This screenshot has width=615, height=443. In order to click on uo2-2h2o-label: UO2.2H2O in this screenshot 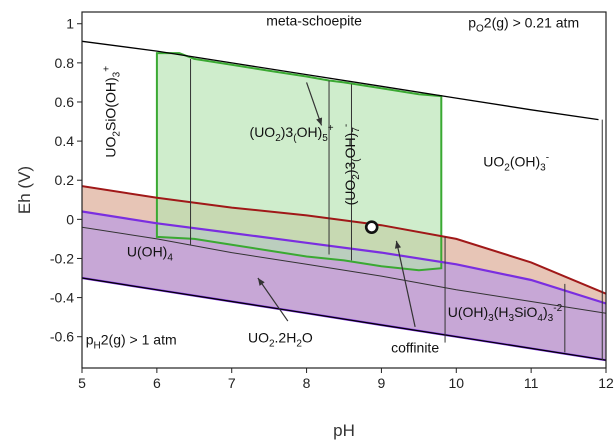, I will do `click(280, 340)`.